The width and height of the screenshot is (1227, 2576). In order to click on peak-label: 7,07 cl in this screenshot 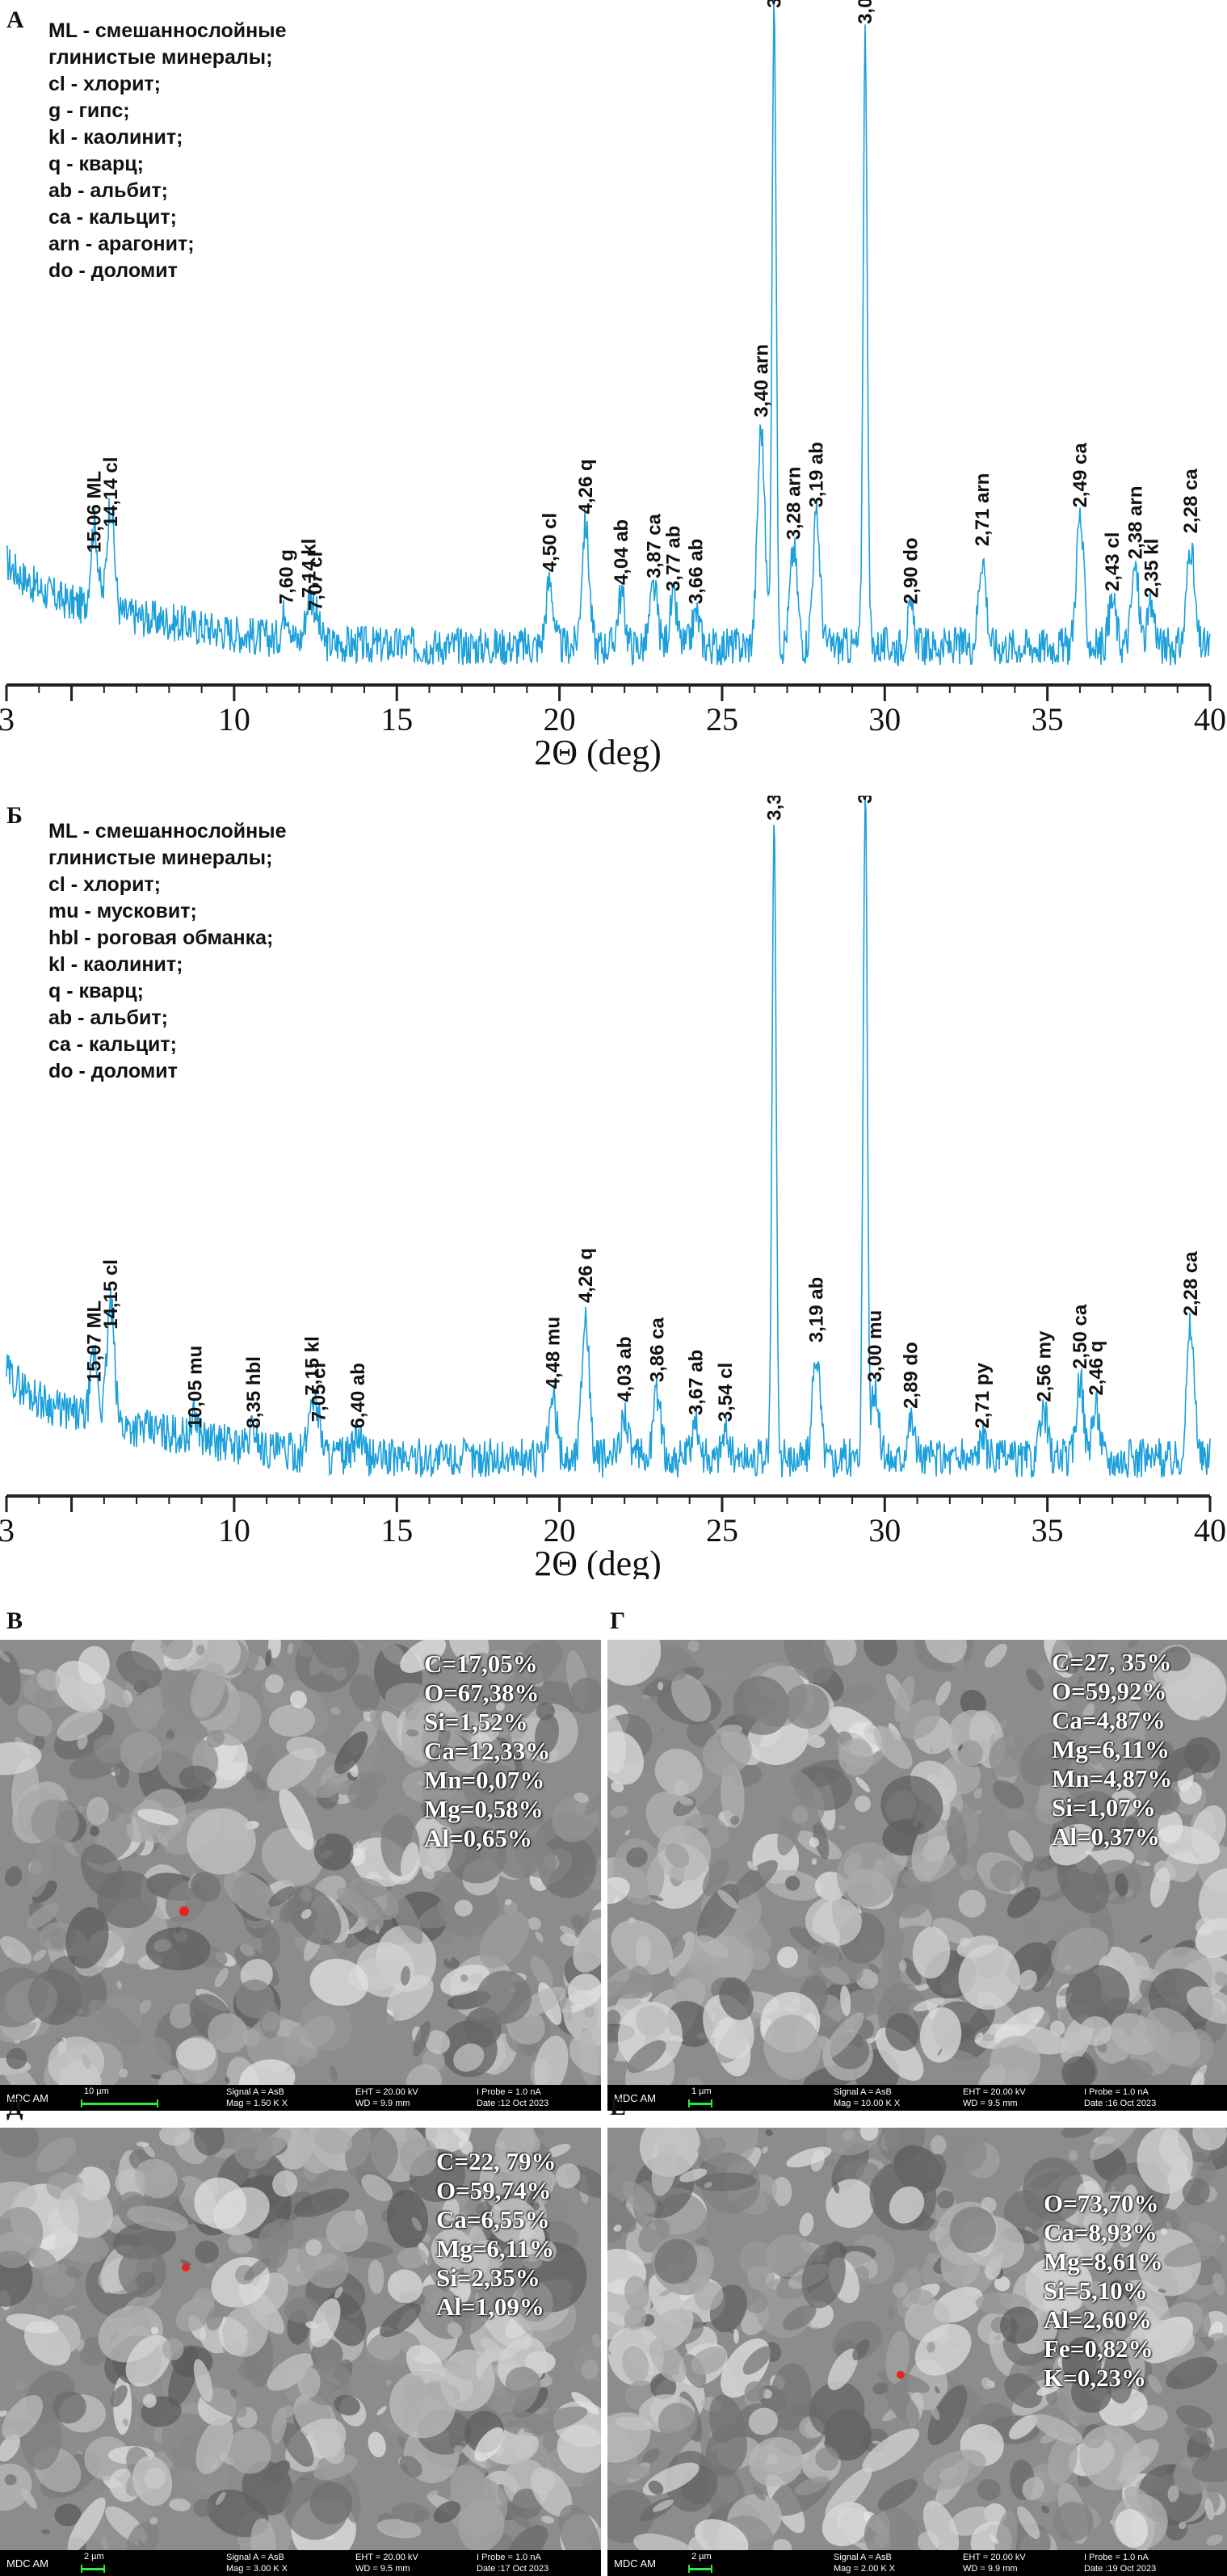, I will do `click(316, 582)`.